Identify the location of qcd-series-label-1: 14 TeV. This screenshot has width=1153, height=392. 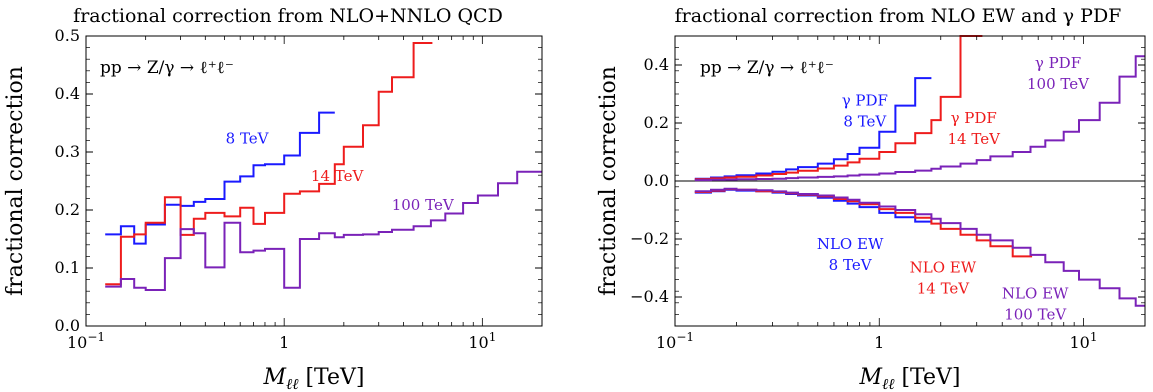
(338, 176).